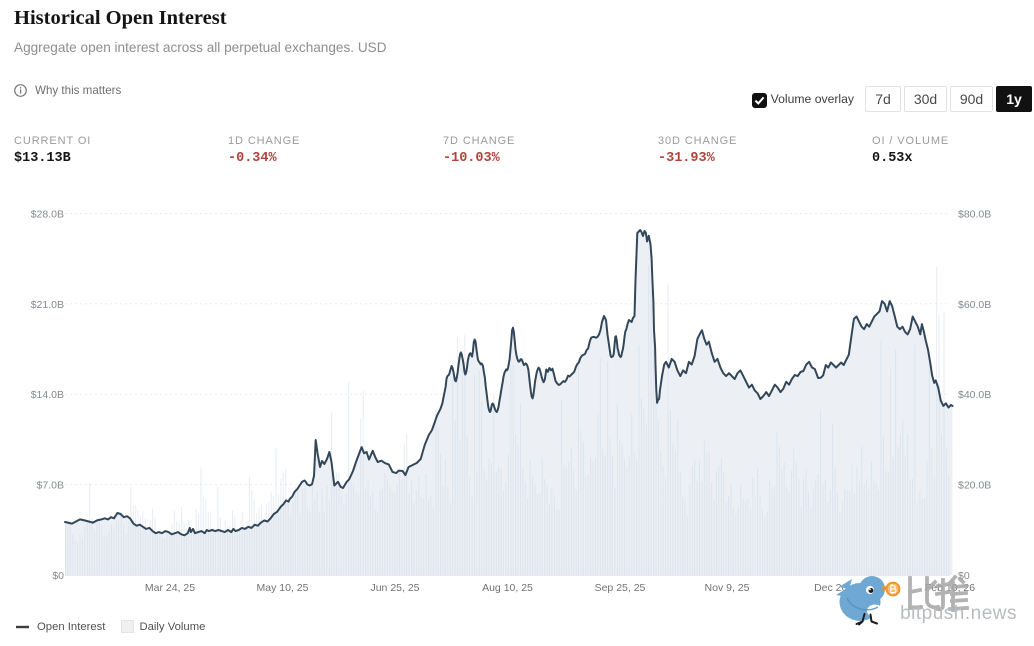 This screenshot has width=1034, height=646. What do you see at coordinates (974, 486) in the screenshot?
I see `svg-text: $20.0B` at bounding box center [974, 486].